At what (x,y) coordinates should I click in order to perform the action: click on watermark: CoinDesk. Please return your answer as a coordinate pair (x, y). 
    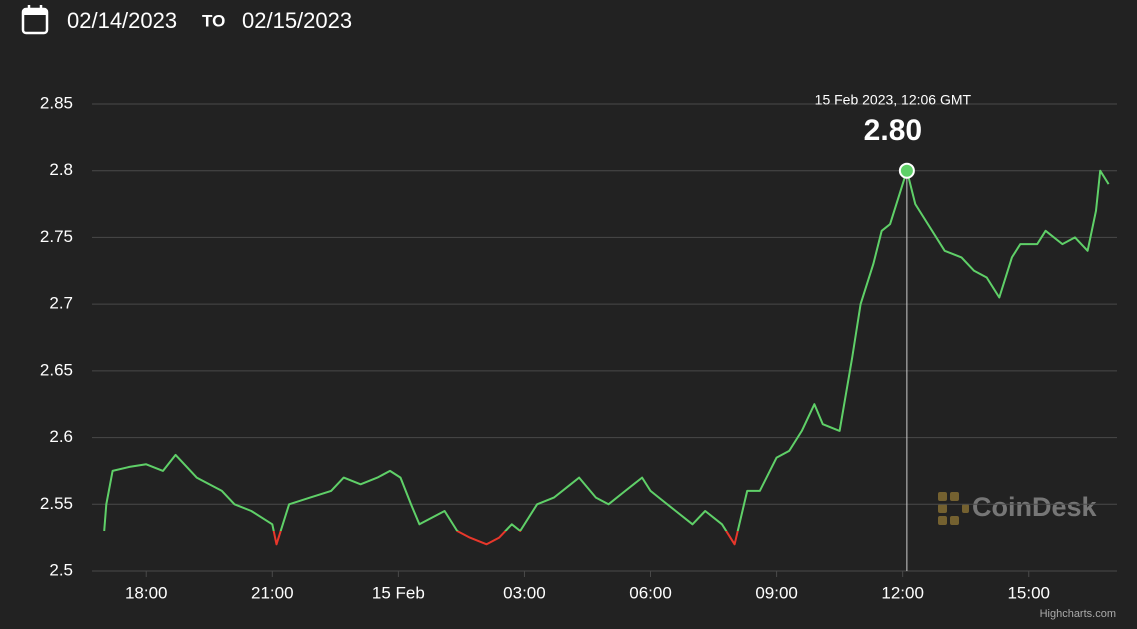
    Looking at the image, I should click on (1018, 508).